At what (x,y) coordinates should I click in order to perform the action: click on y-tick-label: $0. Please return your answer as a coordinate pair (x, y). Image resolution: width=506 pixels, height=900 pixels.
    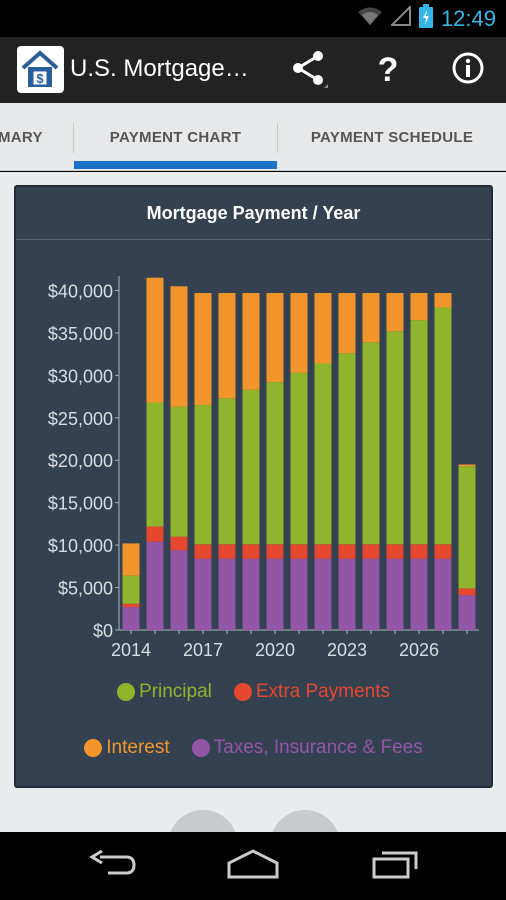
    Looking at the image, I should click on (103, 631).